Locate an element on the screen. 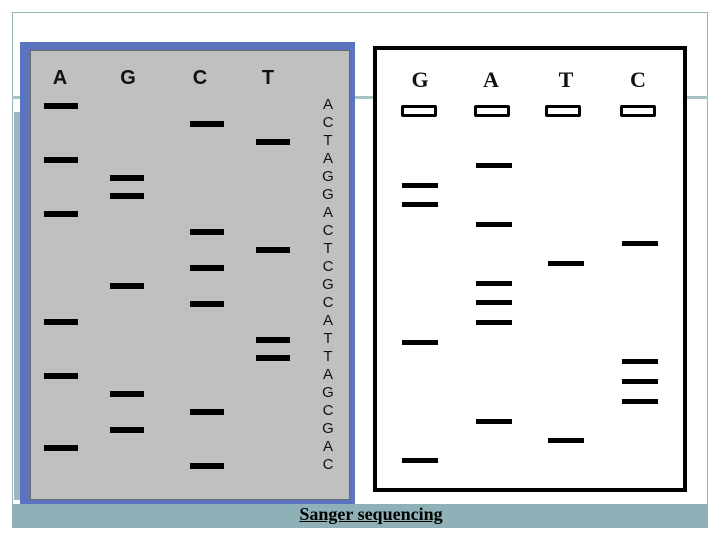 The image size is (720, 540). left-lane-header-a: A is located at coordinates (60, 78).